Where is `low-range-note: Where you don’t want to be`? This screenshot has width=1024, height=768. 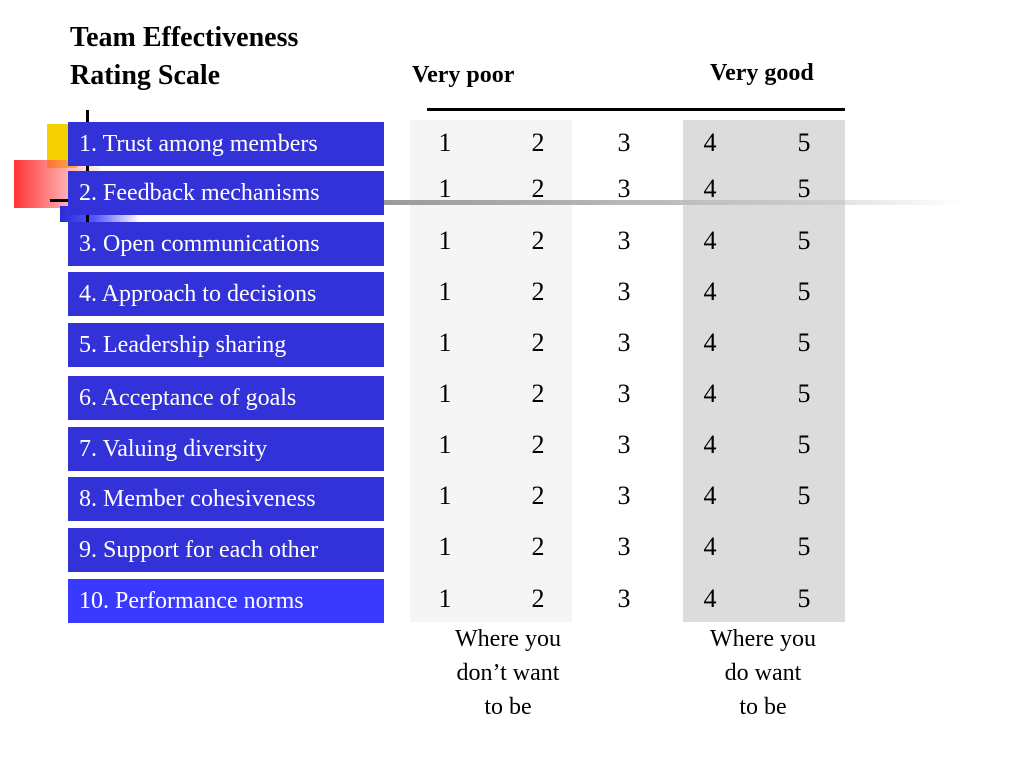 low-range-note: Where you don’t want to be is located at coordinates (508, 673).